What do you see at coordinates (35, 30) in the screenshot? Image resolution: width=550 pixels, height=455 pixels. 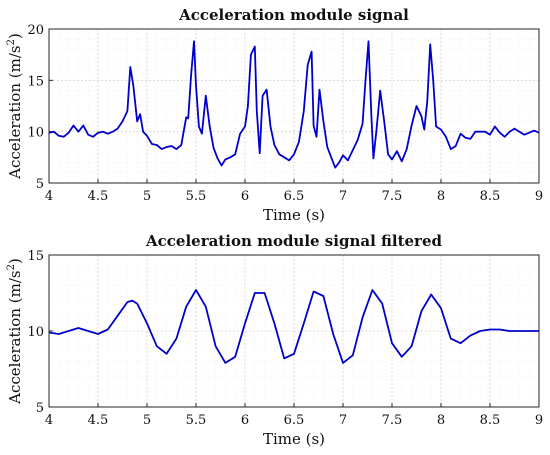 I see `y-tick-label: 20` at bounding box center [35, 30].